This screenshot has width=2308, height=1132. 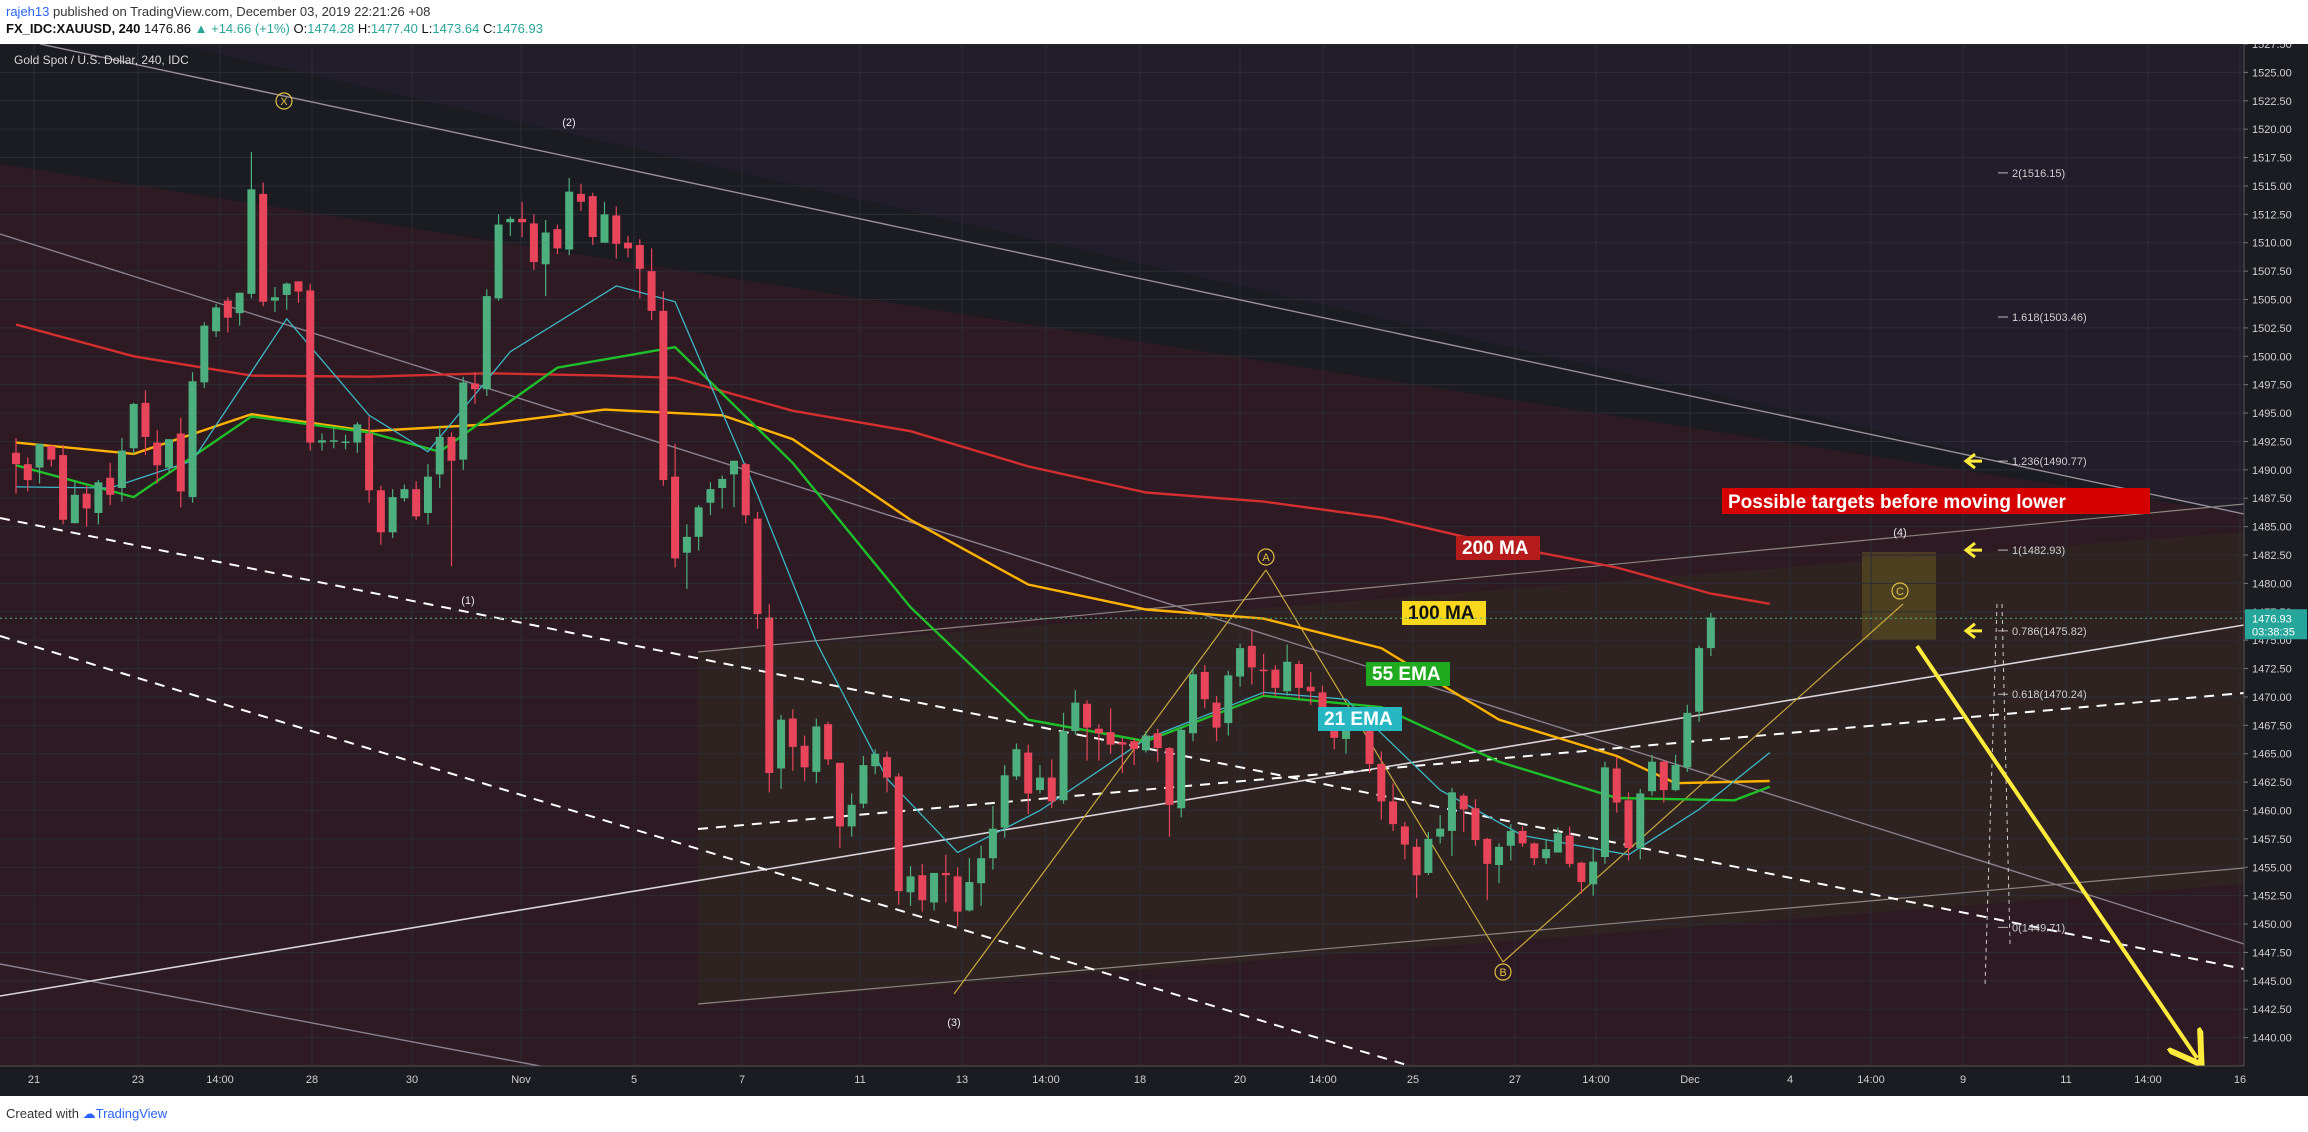 What do you see at coordinates (28, 11) in the screenshot?
I see `author-link: rajeh13` at bounding box center [28, 11].